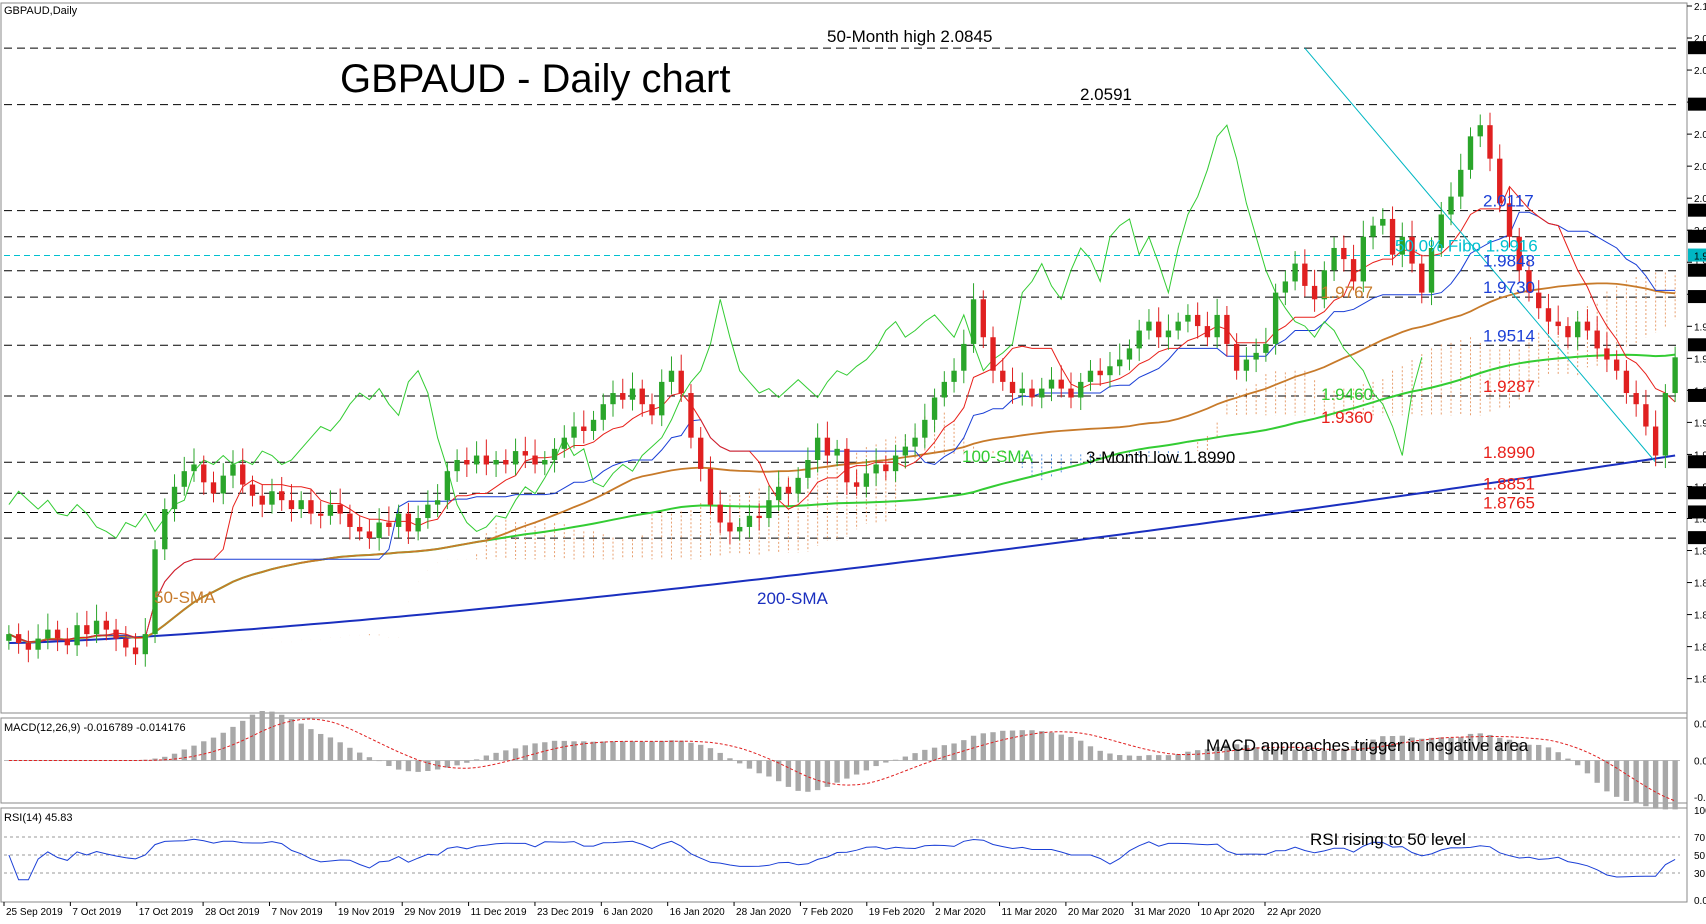  I want to click on macd-tick-0: 0.024026, so click(1700, 724).